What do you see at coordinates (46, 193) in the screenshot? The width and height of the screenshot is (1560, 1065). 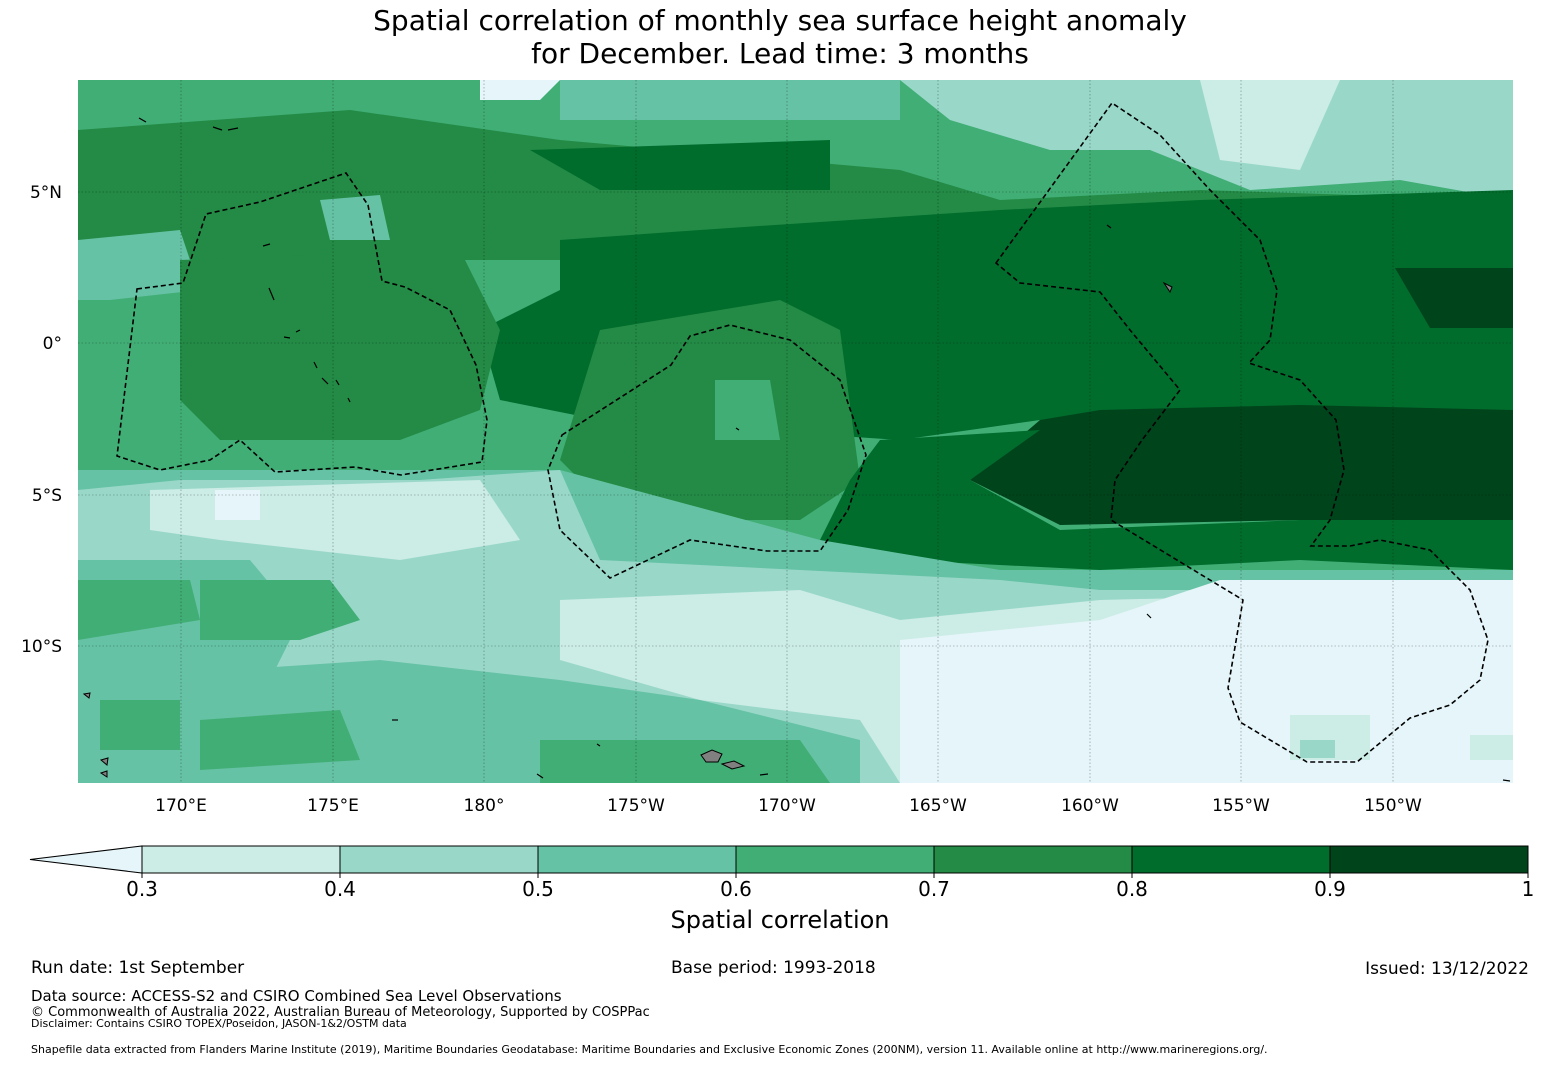 I see `lat-label-5n: 5°N` at bounding box center [46, 193].